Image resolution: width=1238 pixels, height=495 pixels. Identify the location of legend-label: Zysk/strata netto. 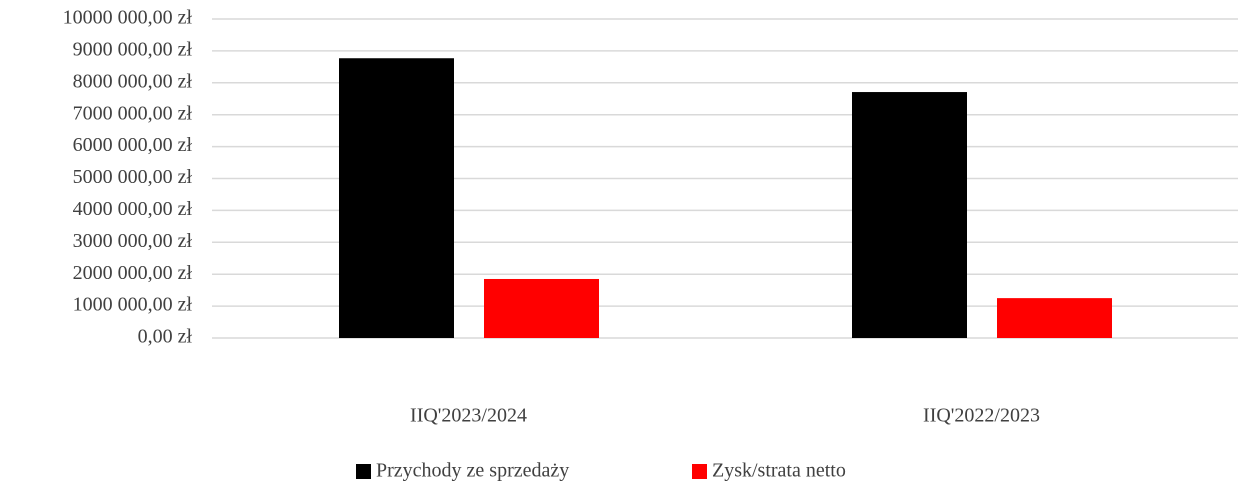
(779, 471).